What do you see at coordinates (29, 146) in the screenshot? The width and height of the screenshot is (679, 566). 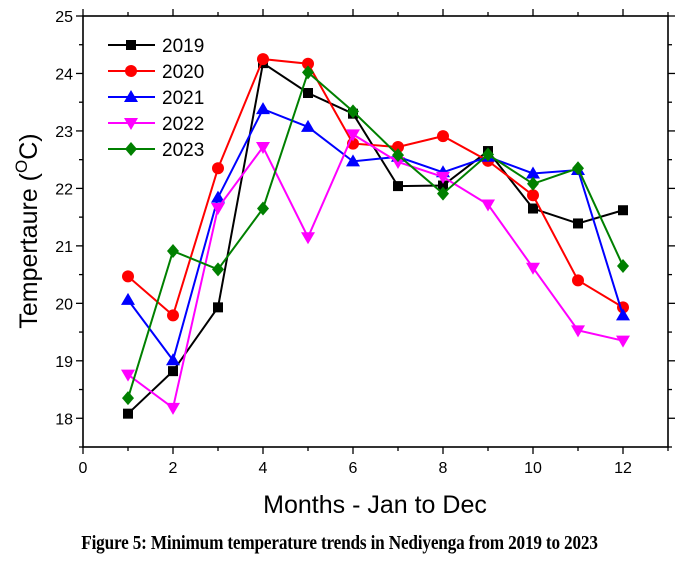 I see `y-axis-label-tail: C)` at bounding box center [29, 146].